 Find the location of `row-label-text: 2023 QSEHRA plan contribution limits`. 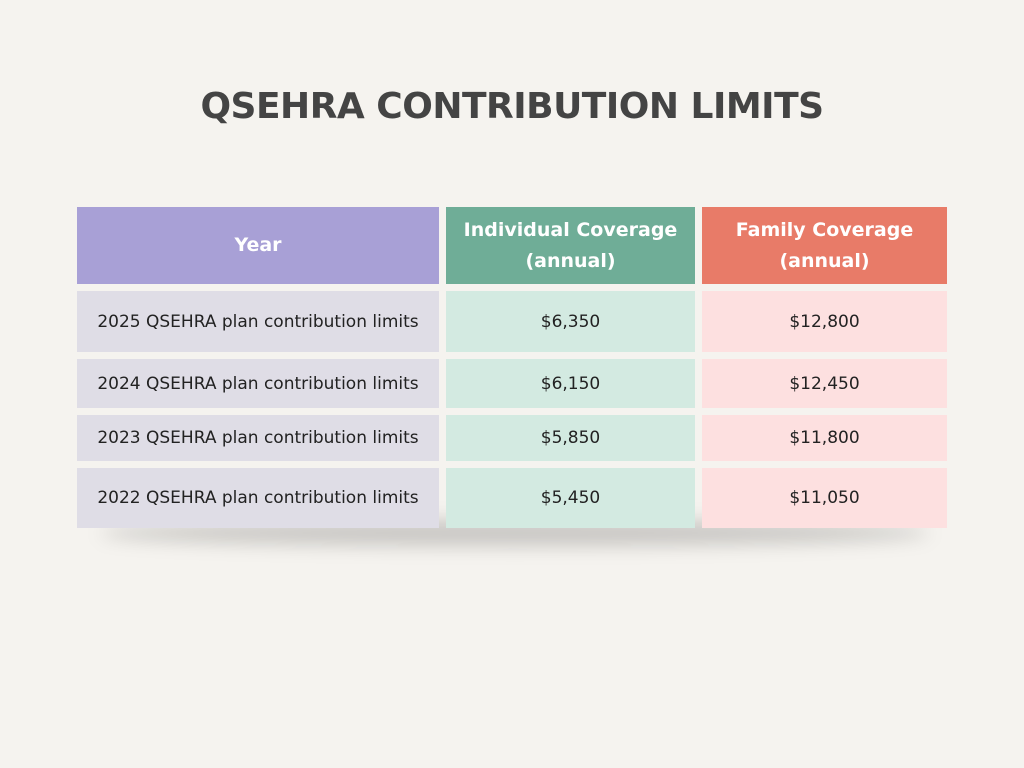

row-label-text: 2023 QSEHRA plan contribution limits is located at coordinates (258, 438).